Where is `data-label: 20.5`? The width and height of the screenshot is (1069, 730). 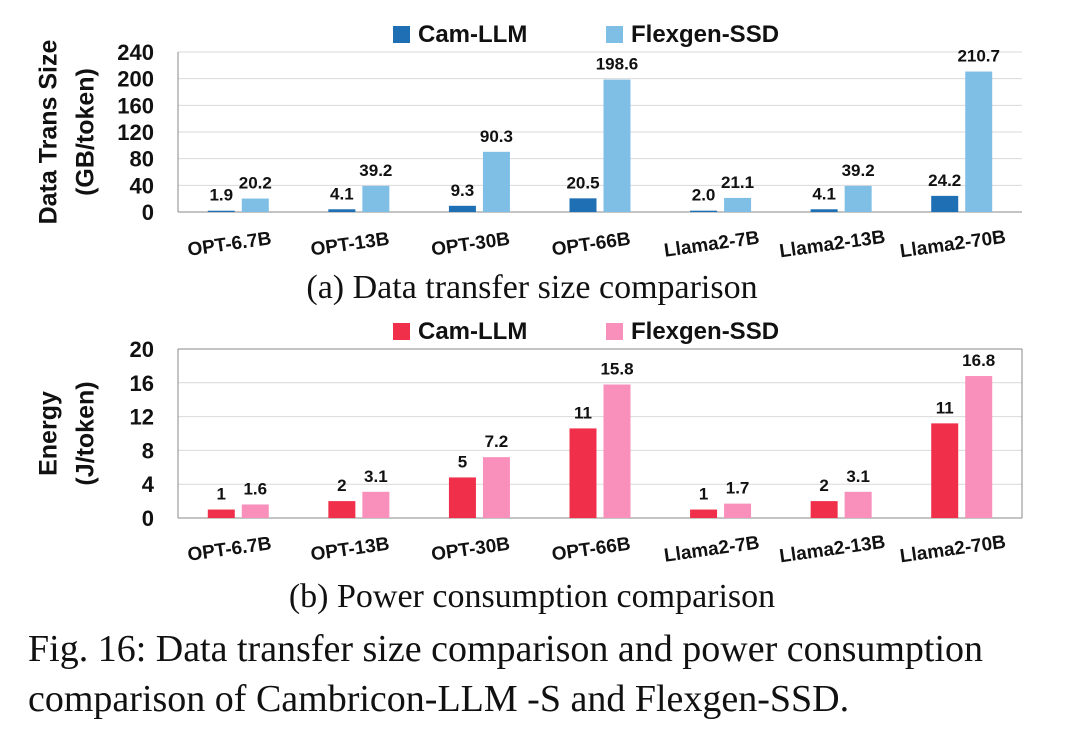 data-label: 20.5 is located at coordinates (582, 182).